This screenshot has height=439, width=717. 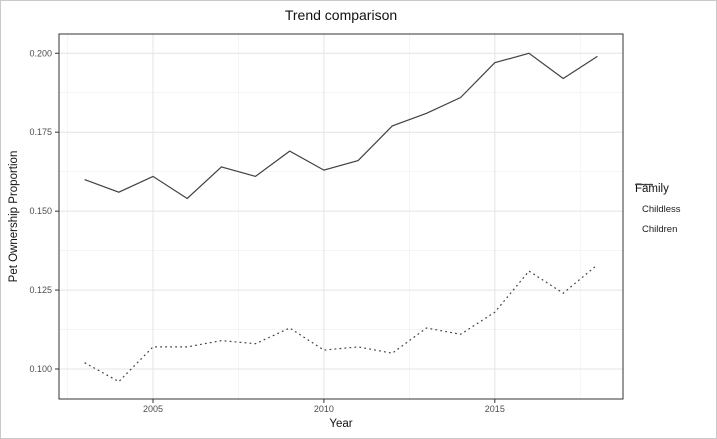 I want to click on y-tick-labels: 0.100 0.125 0.150 0.175 0.200, so click(x=40, y=211).